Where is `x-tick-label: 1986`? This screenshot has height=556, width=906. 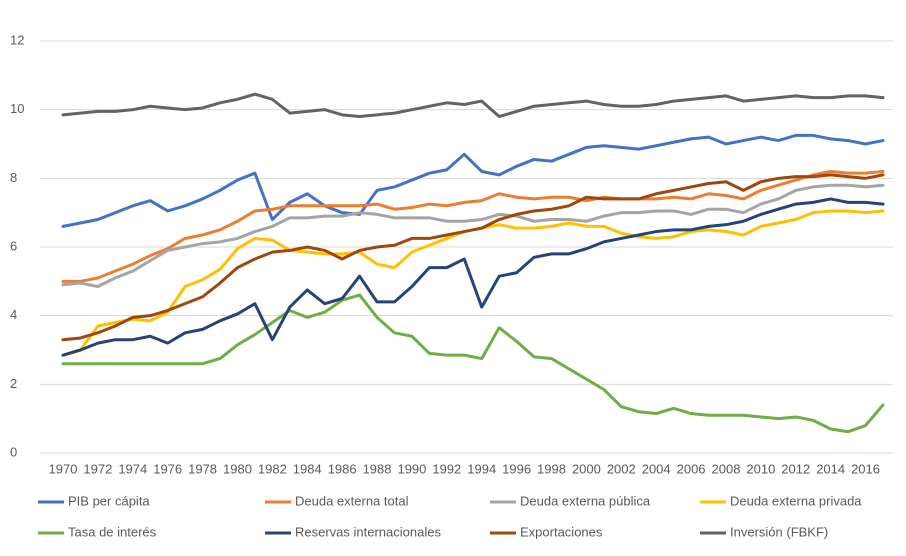
x-tick-label: 1986 is located at coordinates (342, 468).